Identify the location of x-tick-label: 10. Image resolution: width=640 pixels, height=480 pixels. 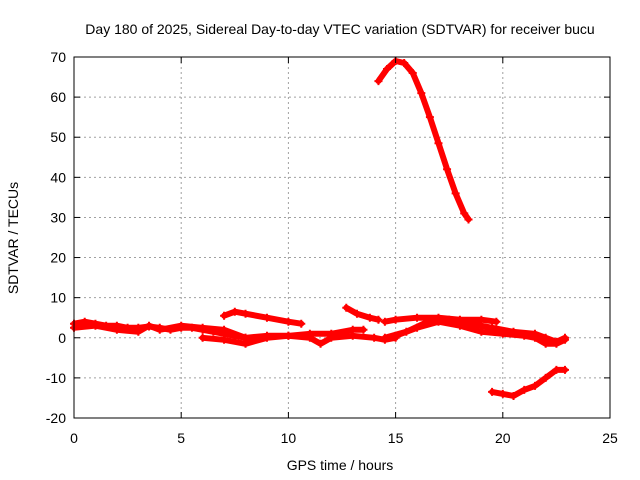
(289, 438).